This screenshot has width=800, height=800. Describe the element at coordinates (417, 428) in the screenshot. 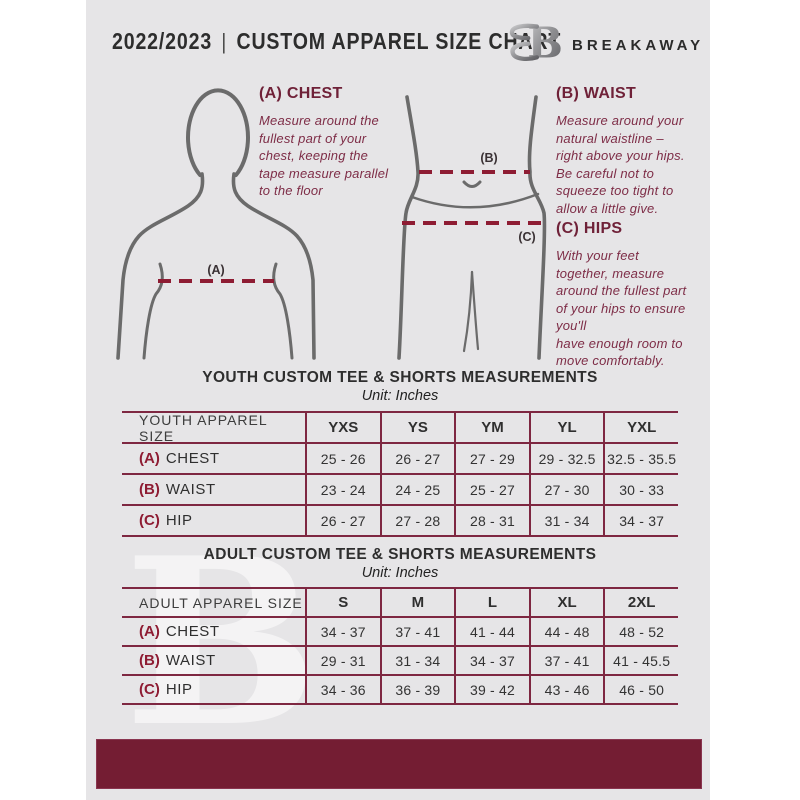

I see `youth-col-header: YS` at that location.